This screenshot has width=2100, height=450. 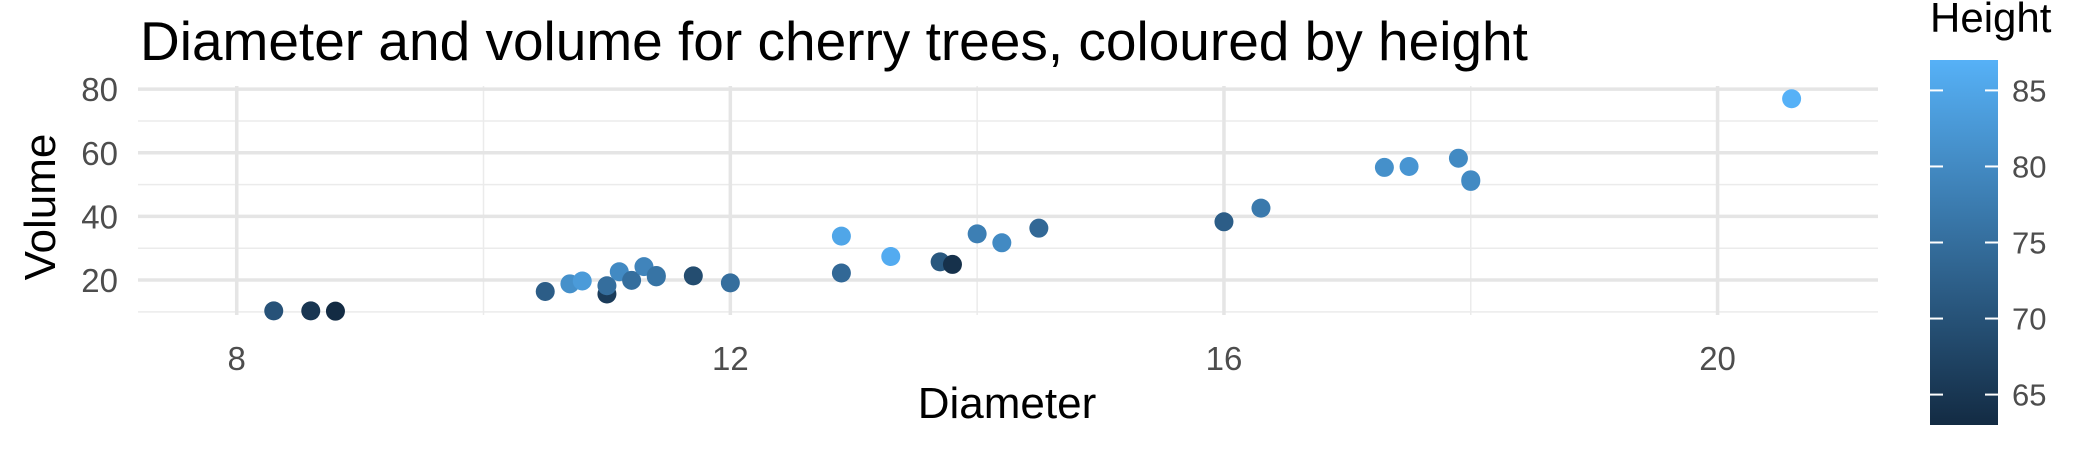 What do you see at coordinates (982, 358) in the screenshot?
I see `x-axis-ticks: 8 12 16 20` at bounding box center [982, 358].